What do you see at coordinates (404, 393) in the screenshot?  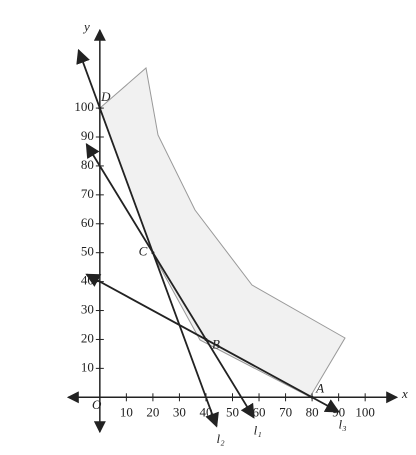 I see `x-axis-label: x` at bounding box center [404, 393].